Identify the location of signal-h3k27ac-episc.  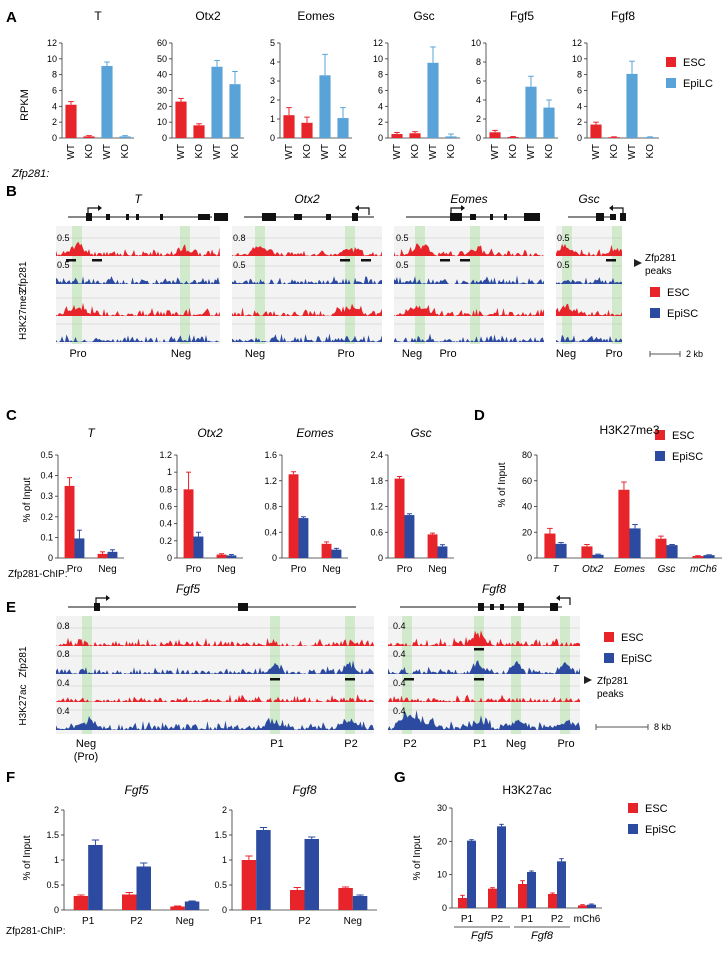
(215, 723).